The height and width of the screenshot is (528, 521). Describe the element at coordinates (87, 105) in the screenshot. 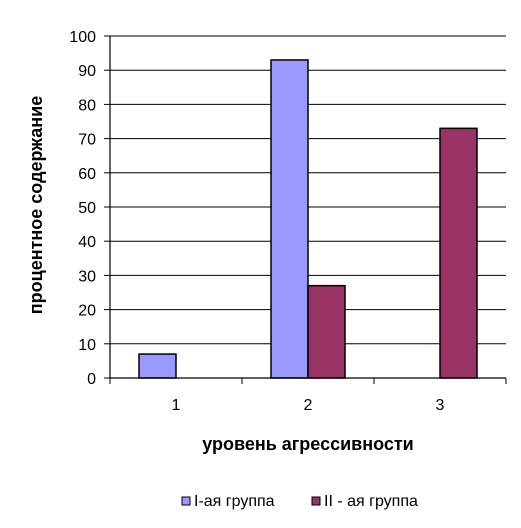

I see `y-tick-label: 80` at that location.